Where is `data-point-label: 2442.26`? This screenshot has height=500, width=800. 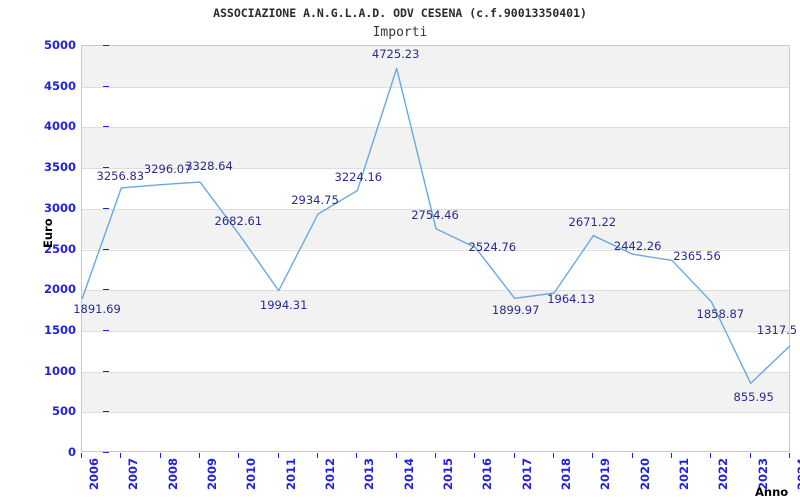
data-point-label: 2442.26 is located at coordinates (637, 246).